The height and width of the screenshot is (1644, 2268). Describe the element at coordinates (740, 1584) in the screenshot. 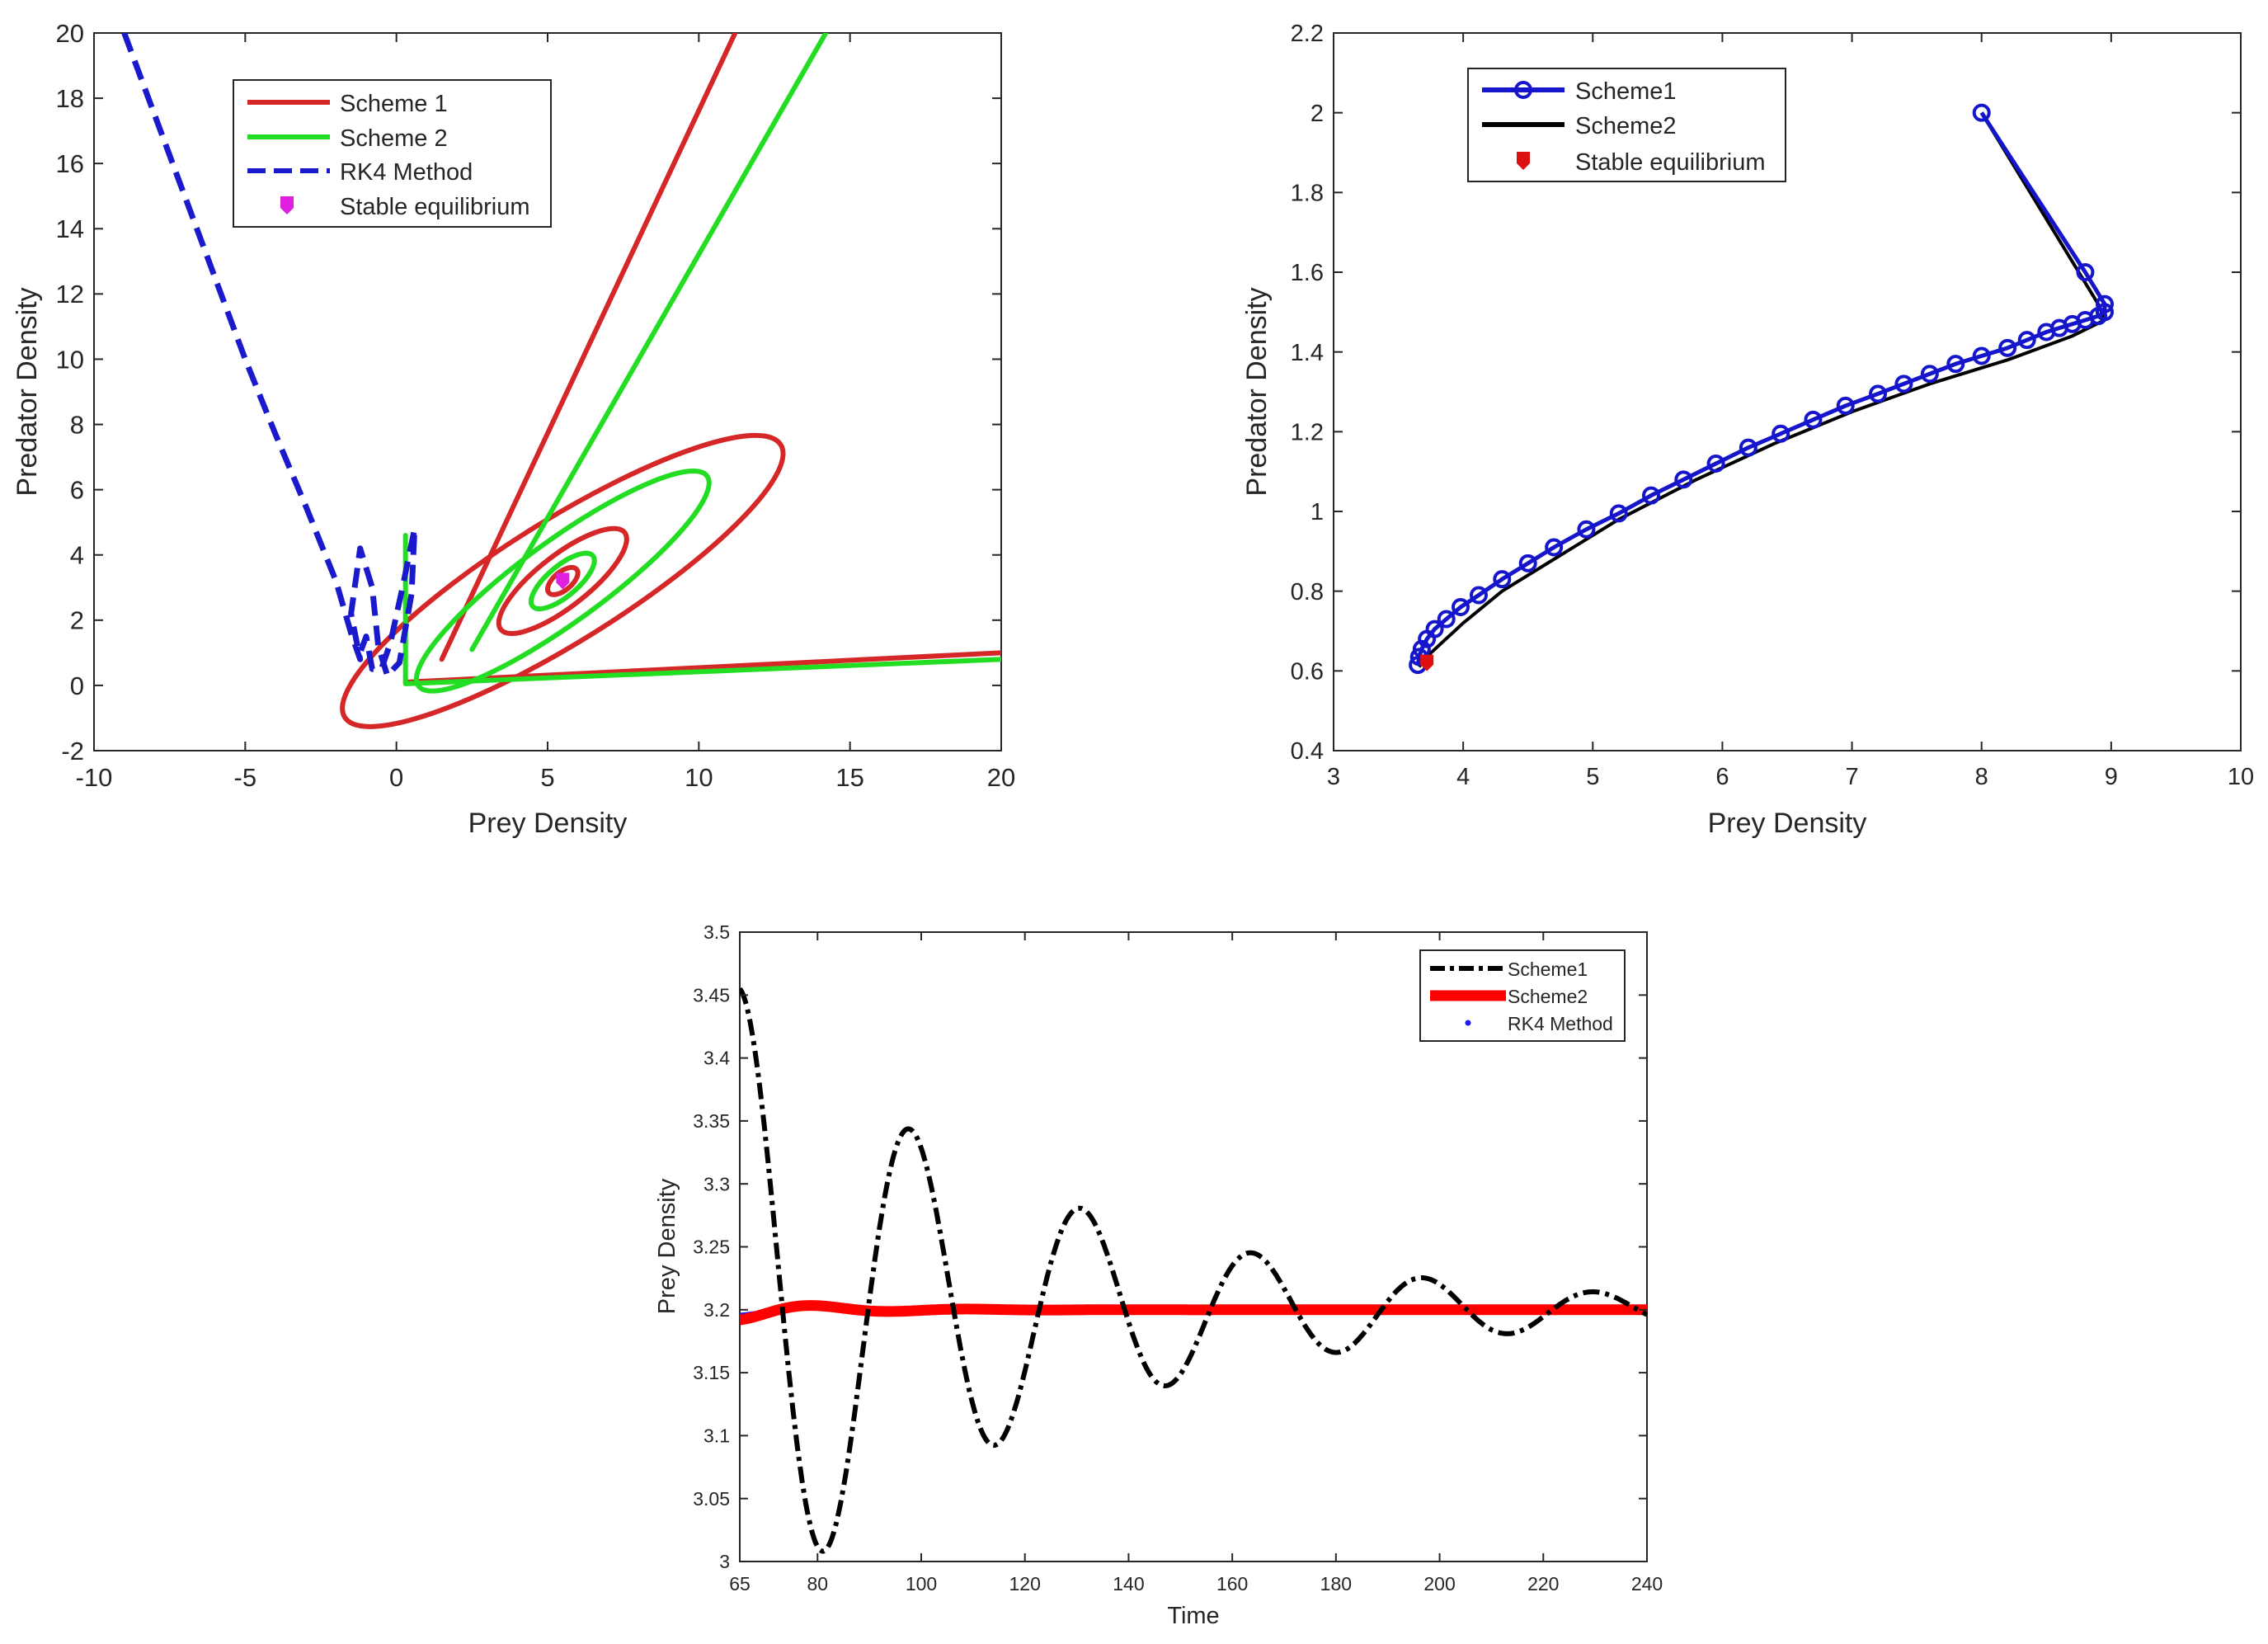

I see `x-tick-label: 65` at that location.